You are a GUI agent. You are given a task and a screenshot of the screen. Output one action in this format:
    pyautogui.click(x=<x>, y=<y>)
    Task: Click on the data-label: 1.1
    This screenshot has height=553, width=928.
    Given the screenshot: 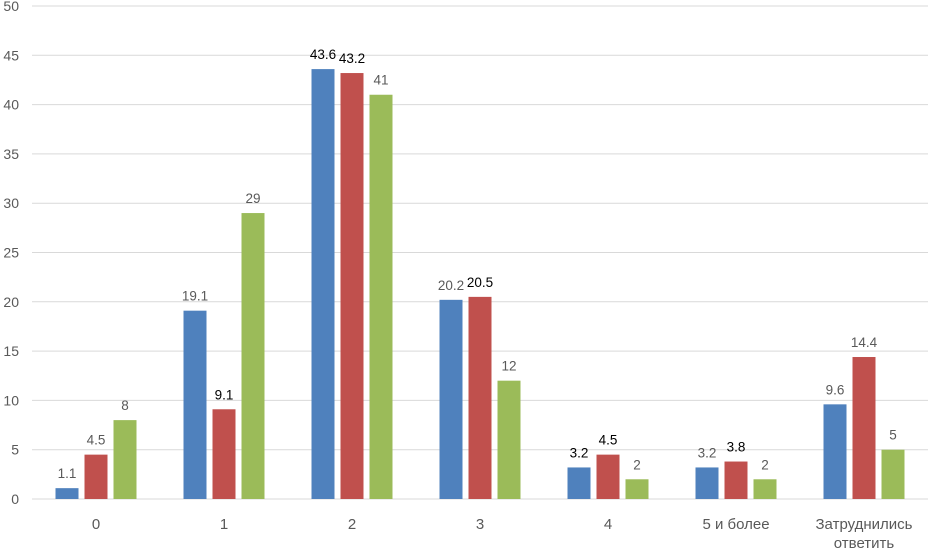 What is the action you would take?
    pyautogui.click(x=67, y=473)
    